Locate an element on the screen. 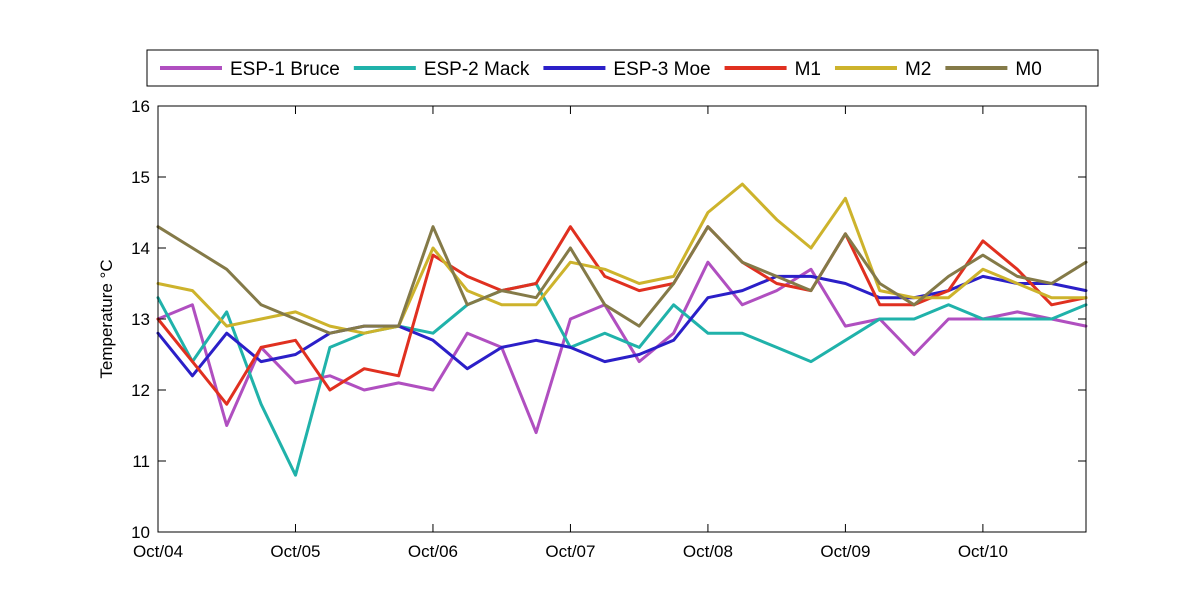  legend-label-2: ESP-3 Moe is located at coordinates (661, 69).